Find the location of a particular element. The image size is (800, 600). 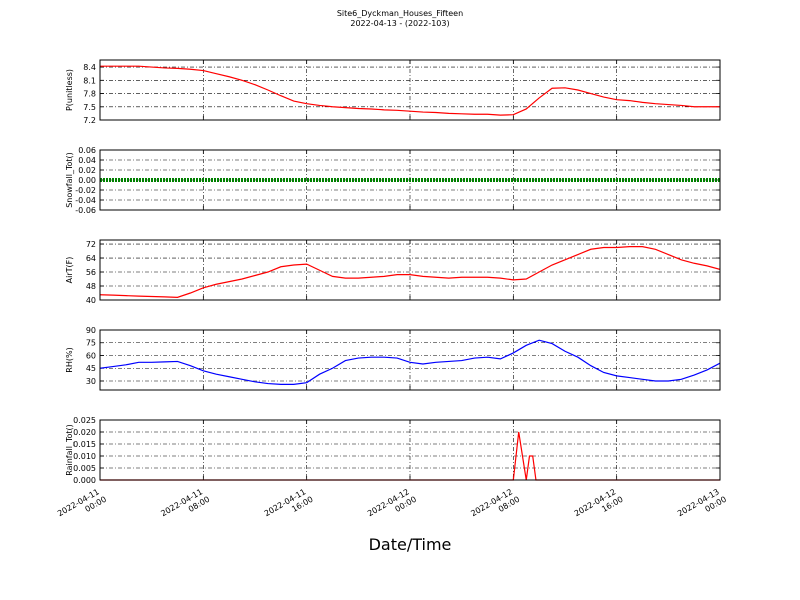

y-tick-label: 72 is located at coordinates (91, 244).